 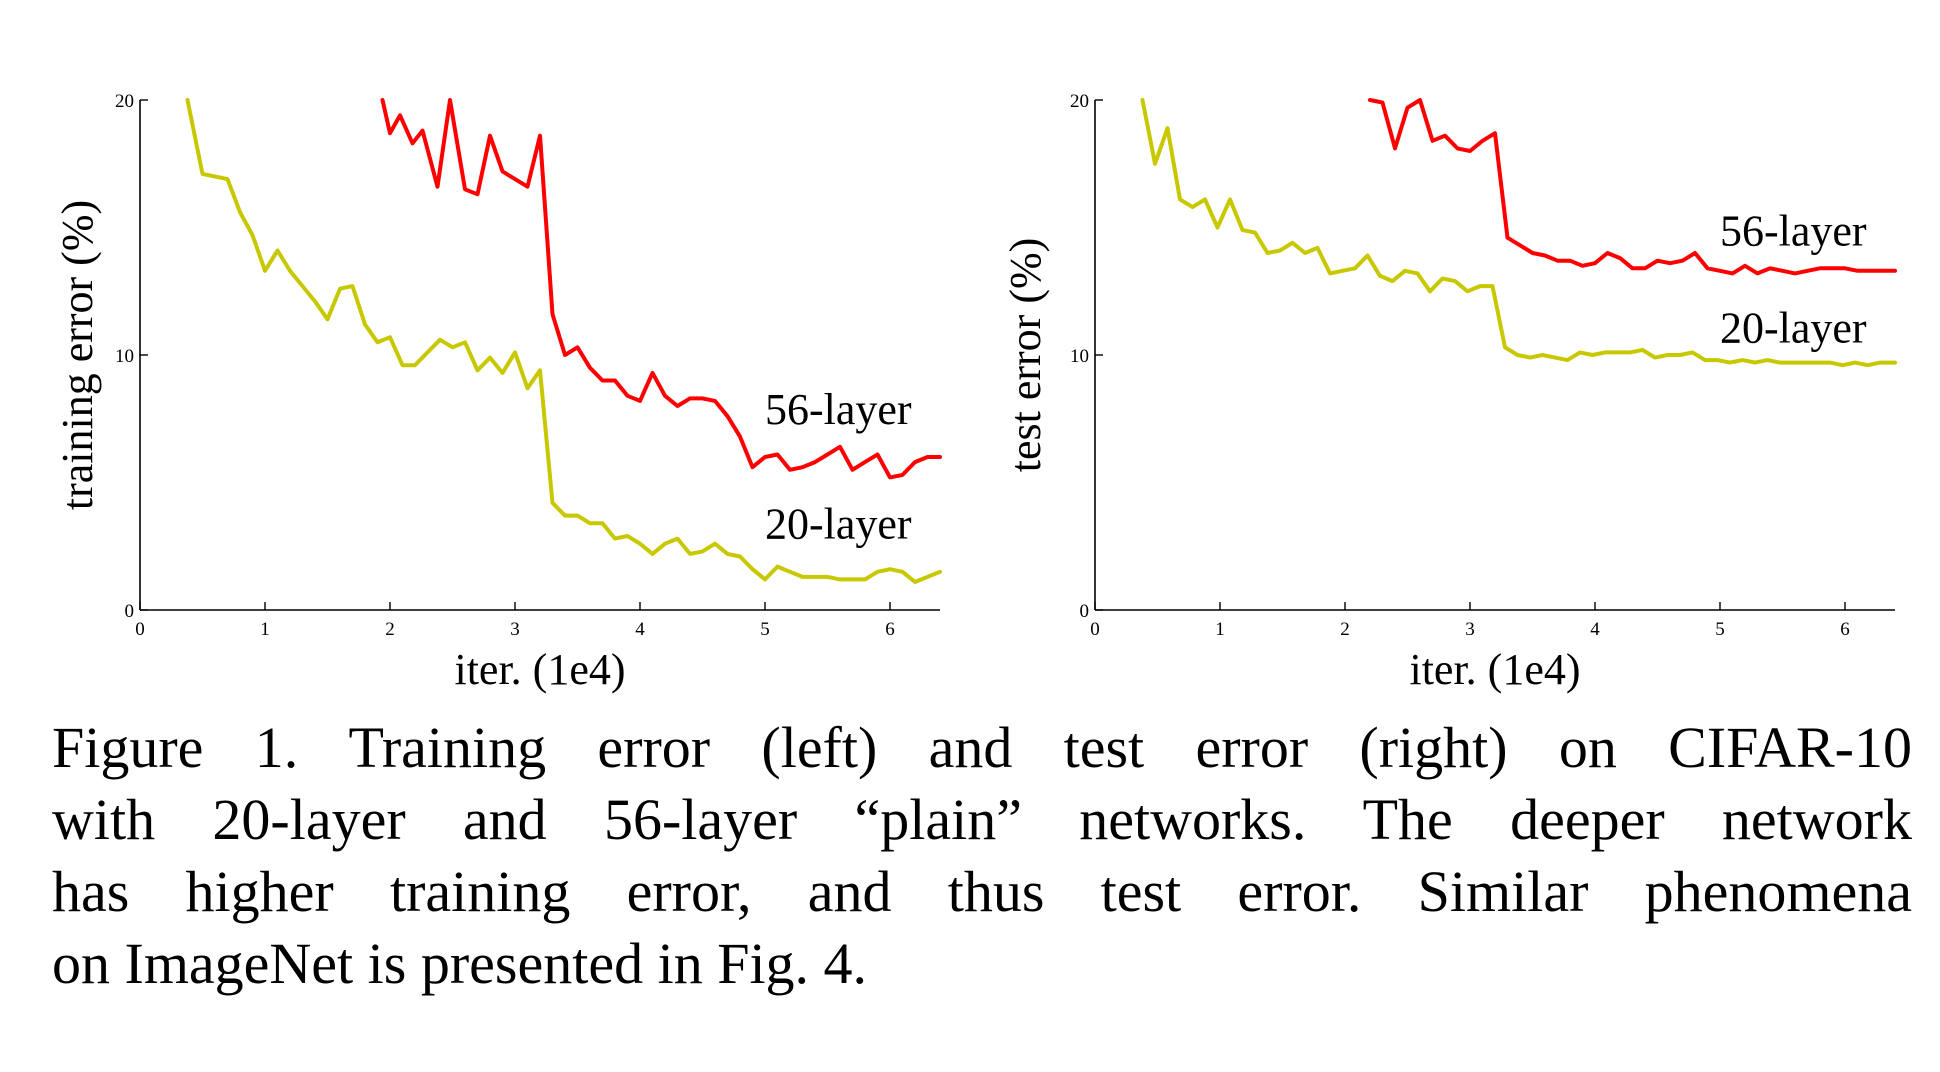 What do you see at coordinates (1025, 355) in the screenshot?
I see `y-axis-title: test error (%)` at bounding box center [1025, 355].